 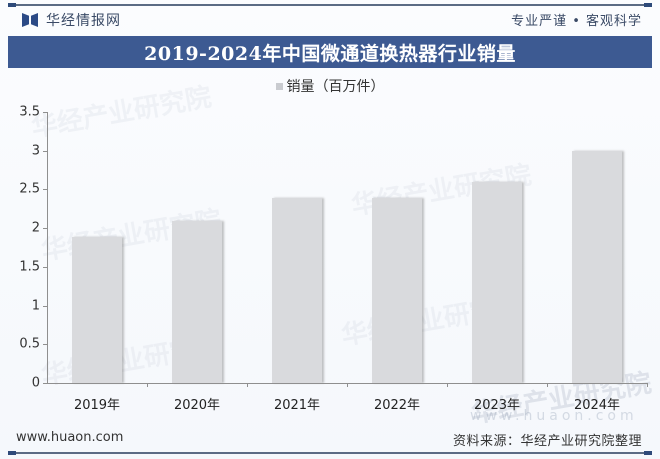 I want to click on bar-2021年, so click(x=297, y=290).